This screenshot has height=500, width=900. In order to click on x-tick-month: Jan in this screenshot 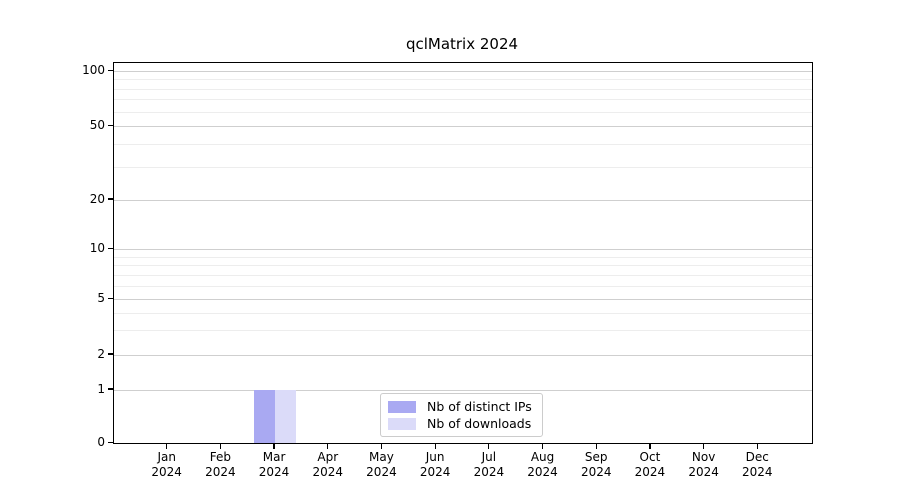, I will do `click(166, 457)`.